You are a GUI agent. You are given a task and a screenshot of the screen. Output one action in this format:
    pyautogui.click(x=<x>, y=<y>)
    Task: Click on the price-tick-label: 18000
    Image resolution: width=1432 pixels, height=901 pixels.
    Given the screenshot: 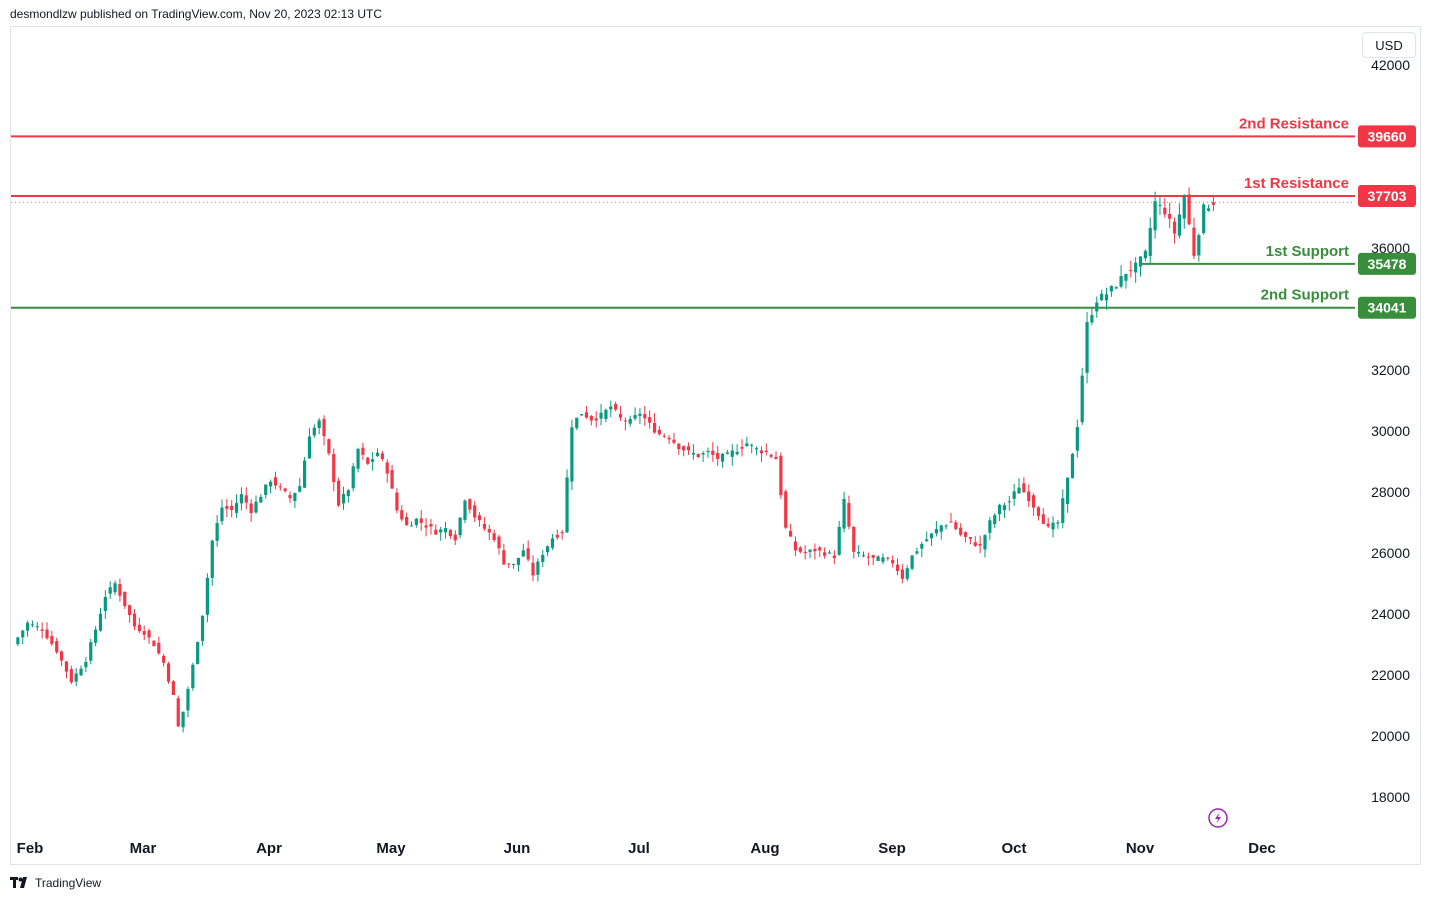 What is the action you would take?
    pyautogui.click(x=1390, y=797)
    